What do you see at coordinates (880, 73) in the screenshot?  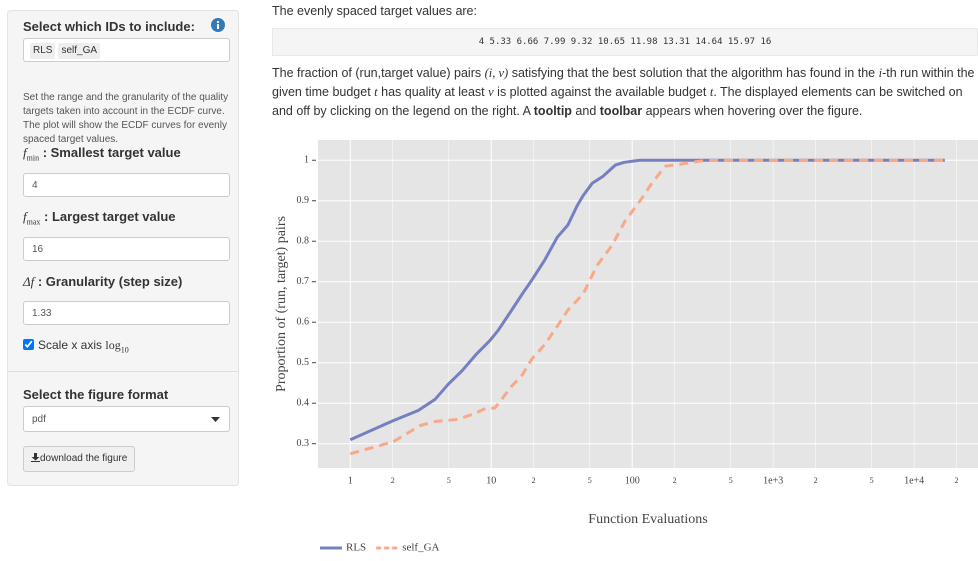 I see `math: i` at bounding box center [880, 73].